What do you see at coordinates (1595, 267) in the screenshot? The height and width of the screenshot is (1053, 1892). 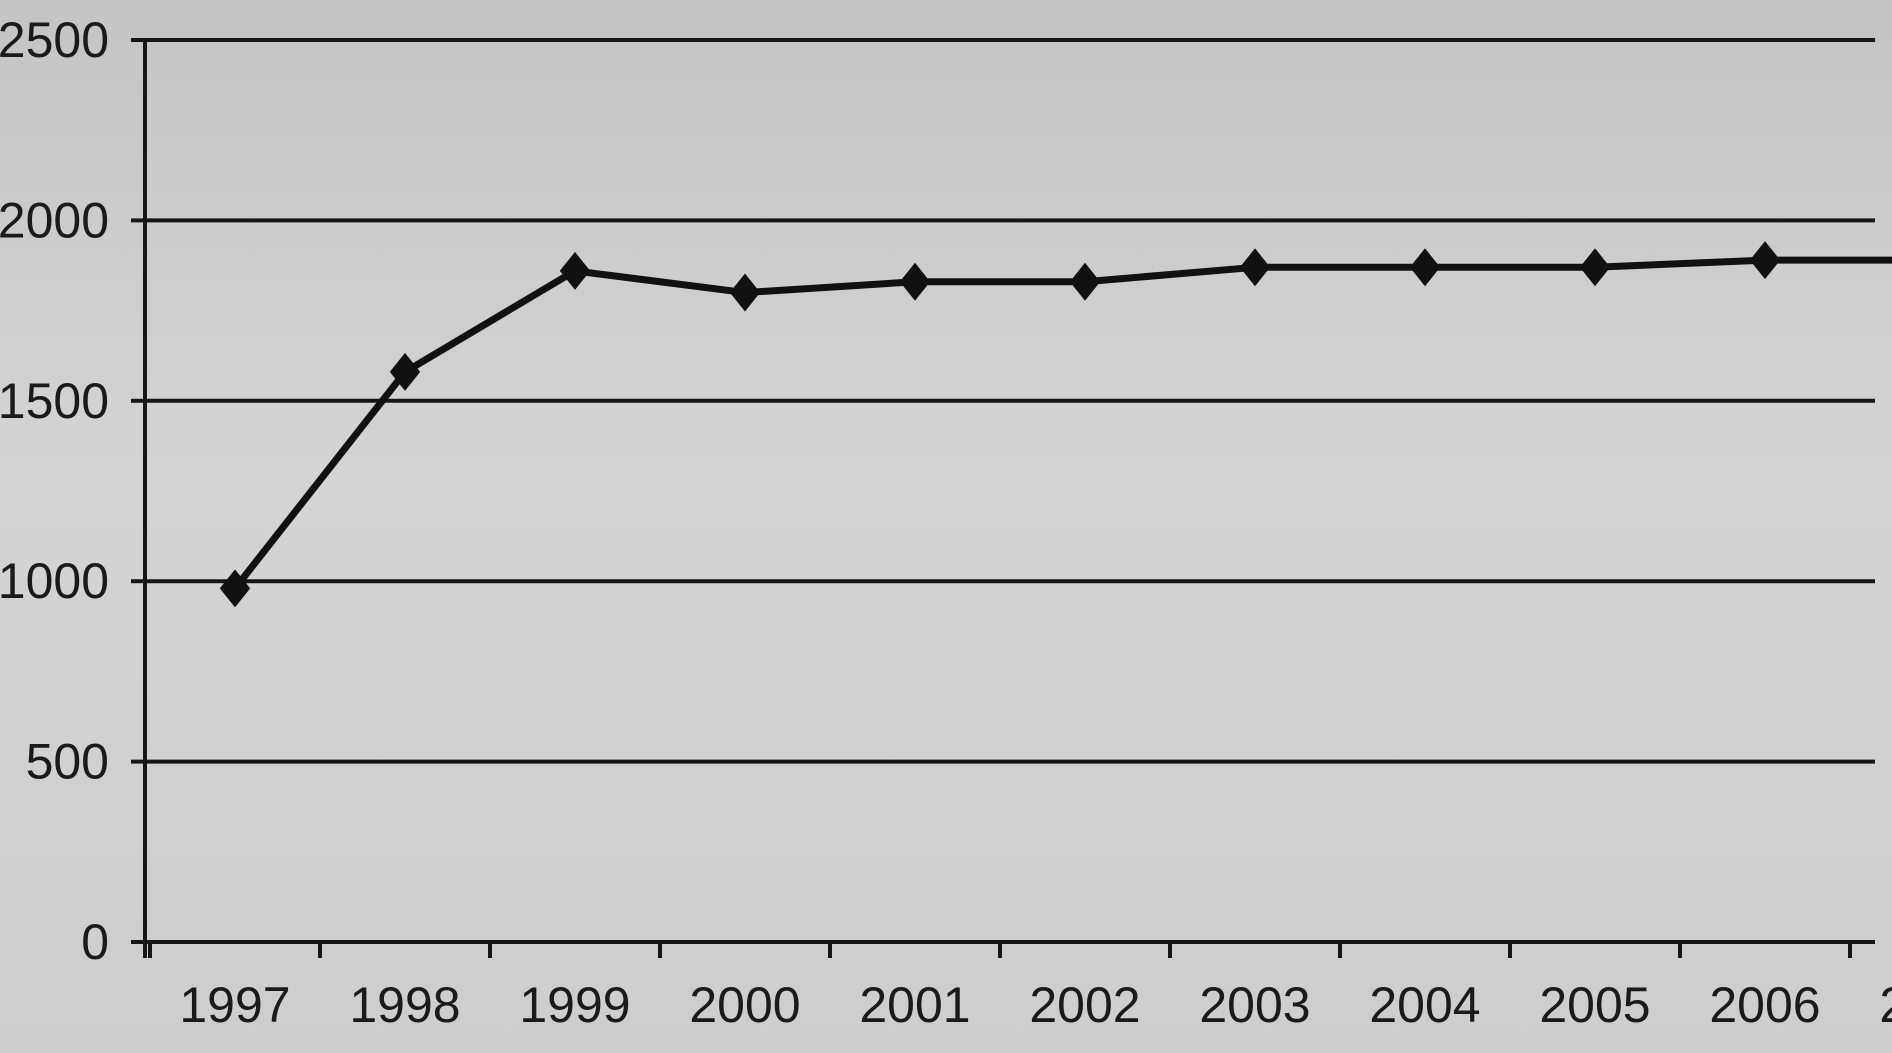 I see `data-point-2005` at bounding box center [1595, 267].